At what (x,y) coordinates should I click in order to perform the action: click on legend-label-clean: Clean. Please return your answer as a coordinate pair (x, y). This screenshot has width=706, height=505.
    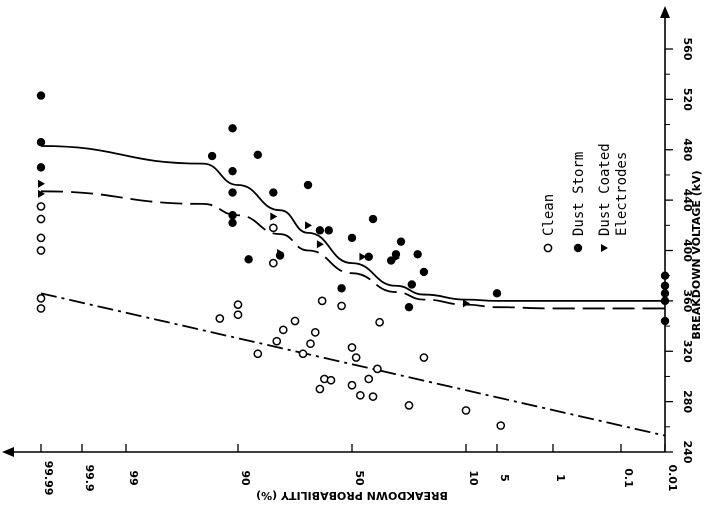
    Looking at the image, I should click on (549, 215).